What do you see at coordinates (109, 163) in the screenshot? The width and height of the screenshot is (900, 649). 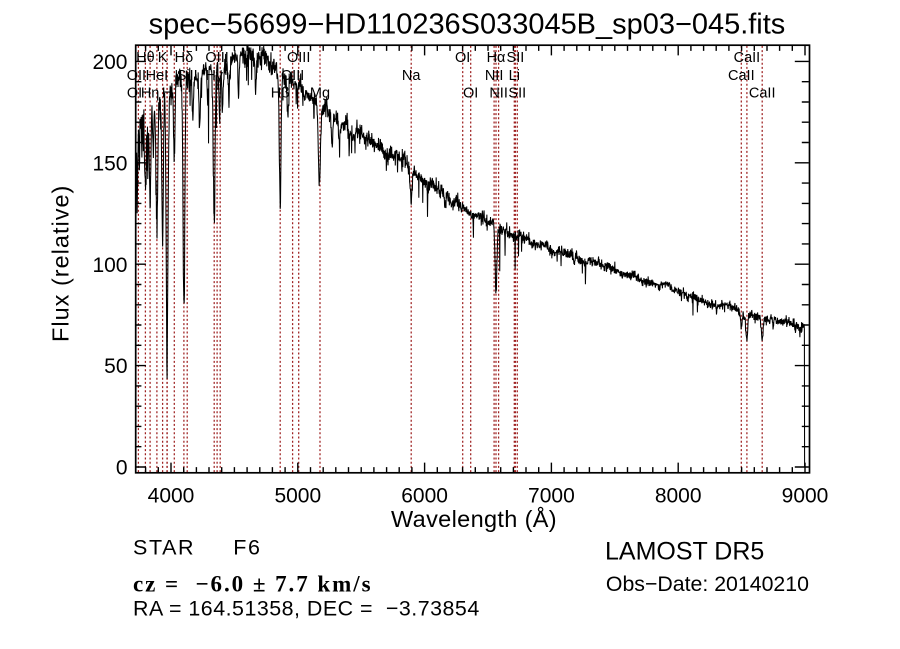 I see `svg-text: 150` at bounding box center [109, 163].